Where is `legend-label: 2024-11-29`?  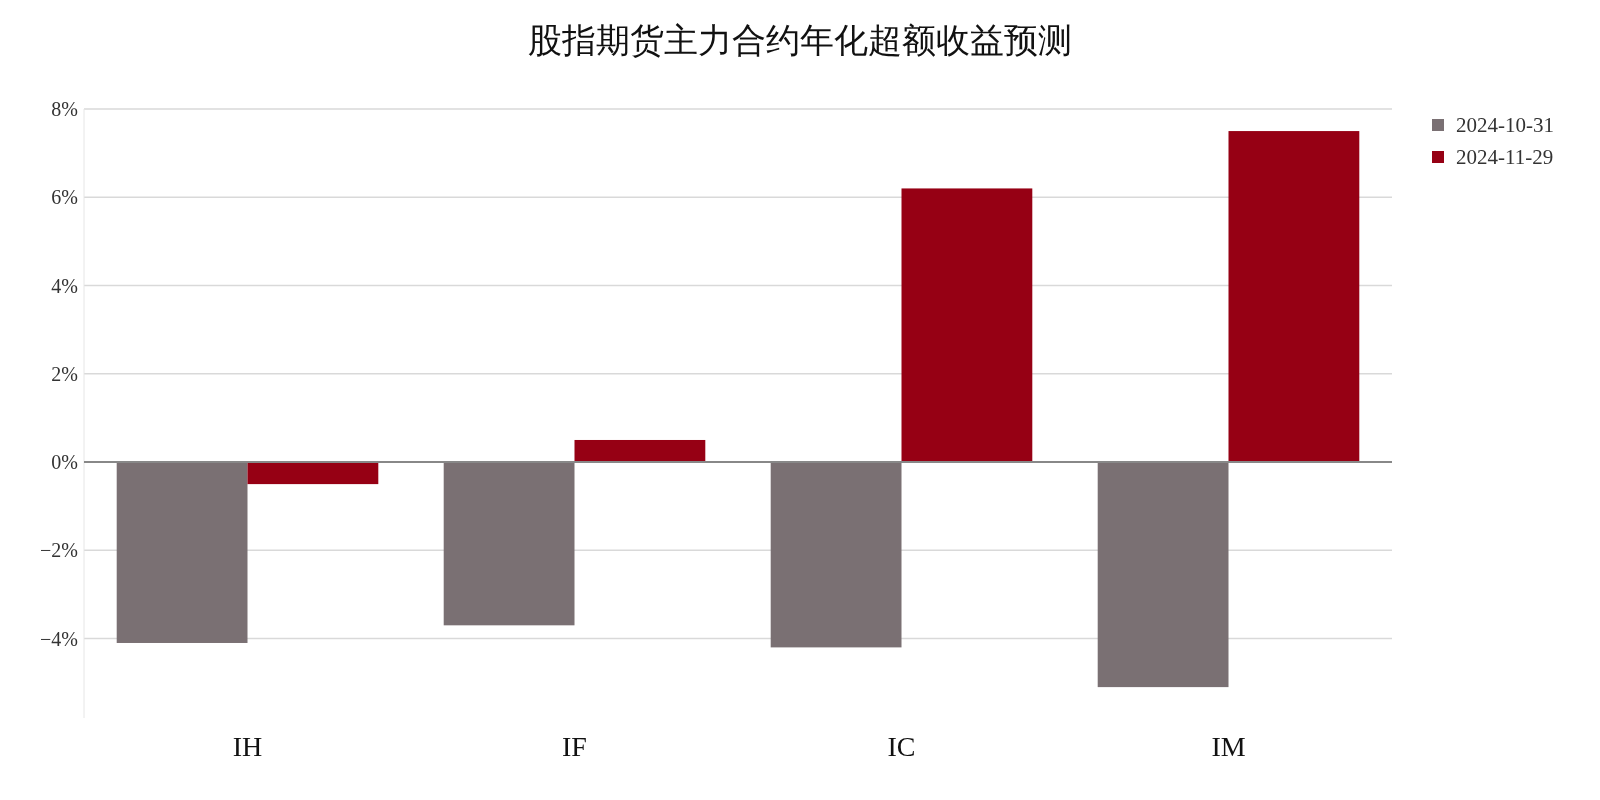
legend-label: 2024-11-29 is located at coordinates (1505, 157).